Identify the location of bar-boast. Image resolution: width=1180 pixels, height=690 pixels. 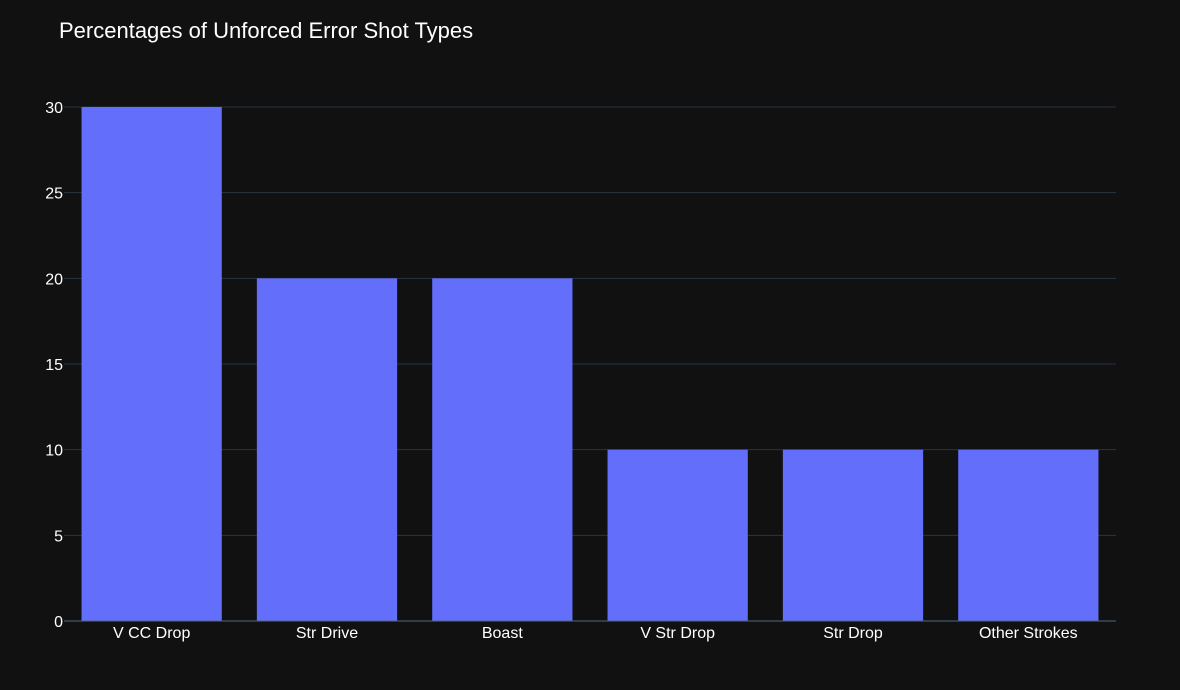
(502, 449).